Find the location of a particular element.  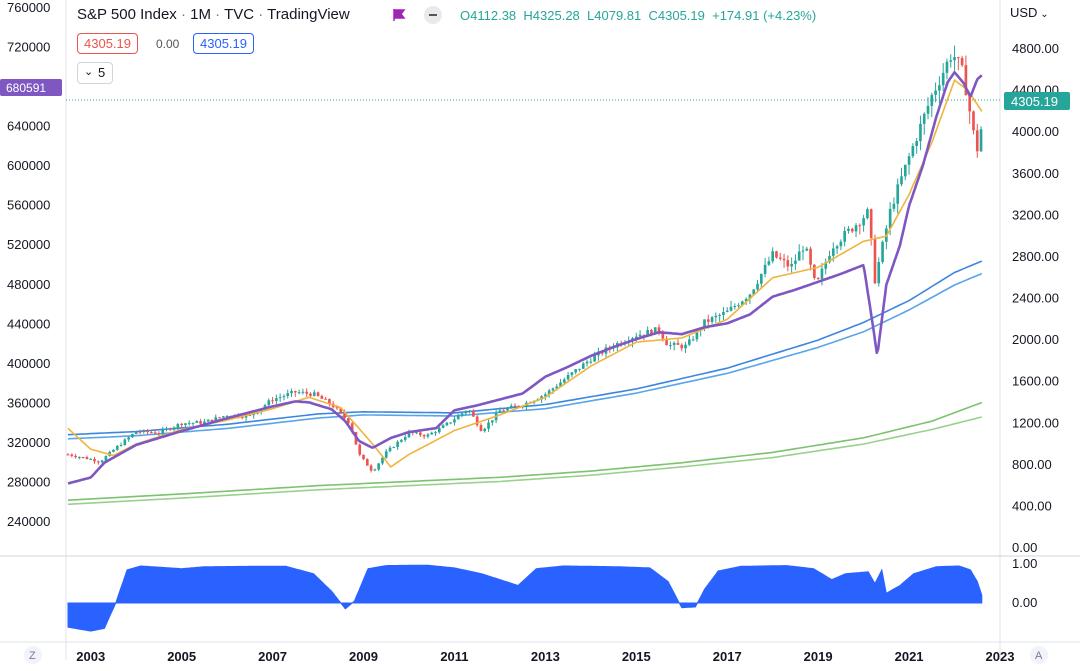

x-axis-tick: 2017 is located at coordinates (727, 656).